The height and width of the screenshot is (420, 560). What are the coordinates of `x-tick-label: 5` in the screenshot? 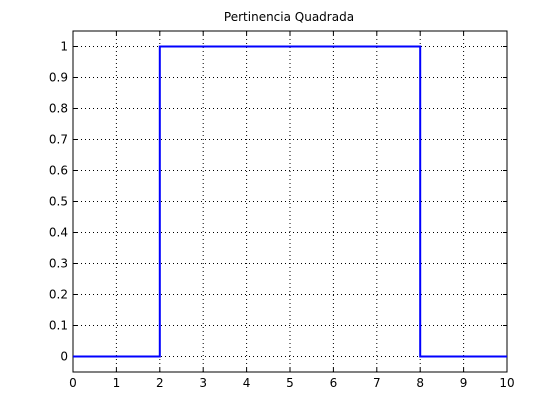 It's located at (290, 383).